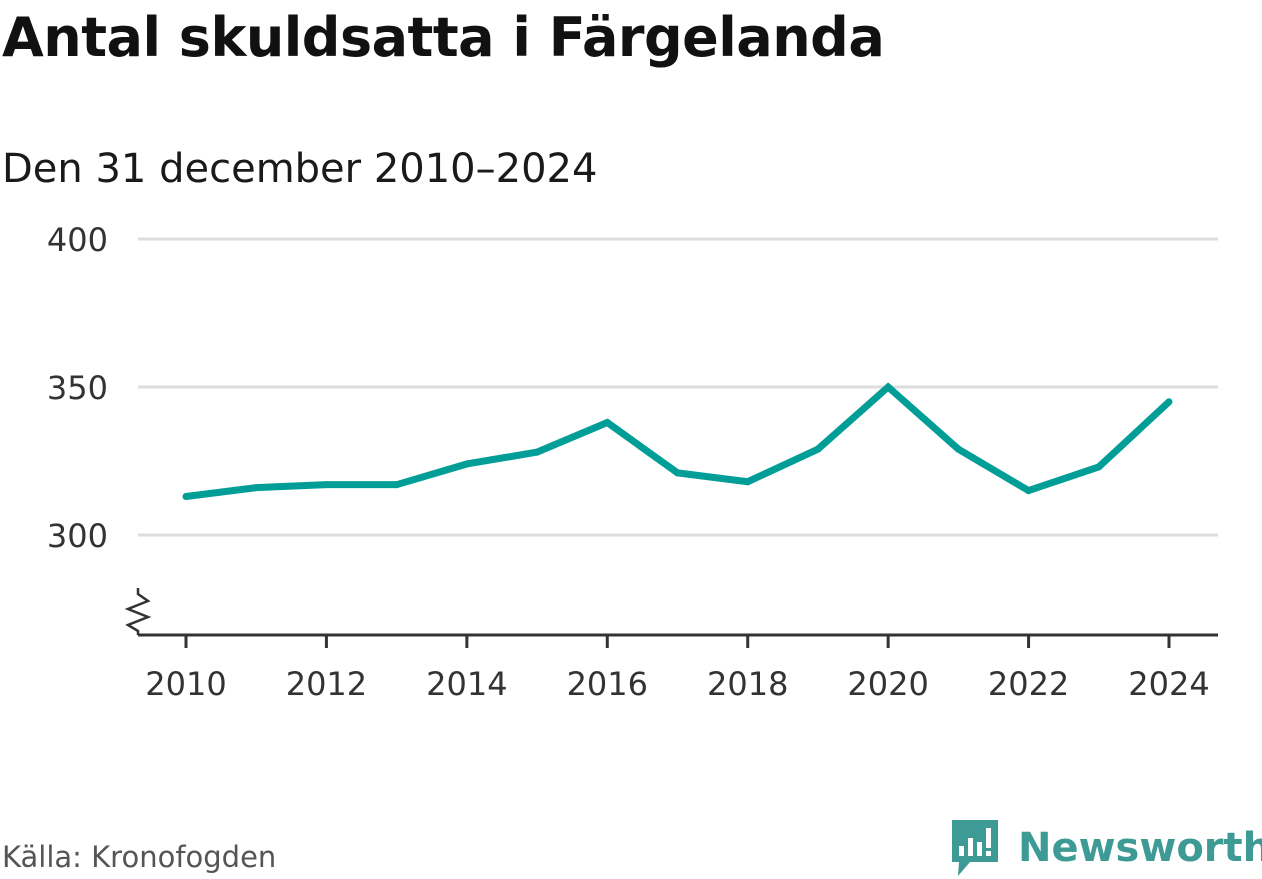 The height and width of the screenshot is (879, 1262). I want to click on brand-name: Newsworthy, so click(1140, 848).